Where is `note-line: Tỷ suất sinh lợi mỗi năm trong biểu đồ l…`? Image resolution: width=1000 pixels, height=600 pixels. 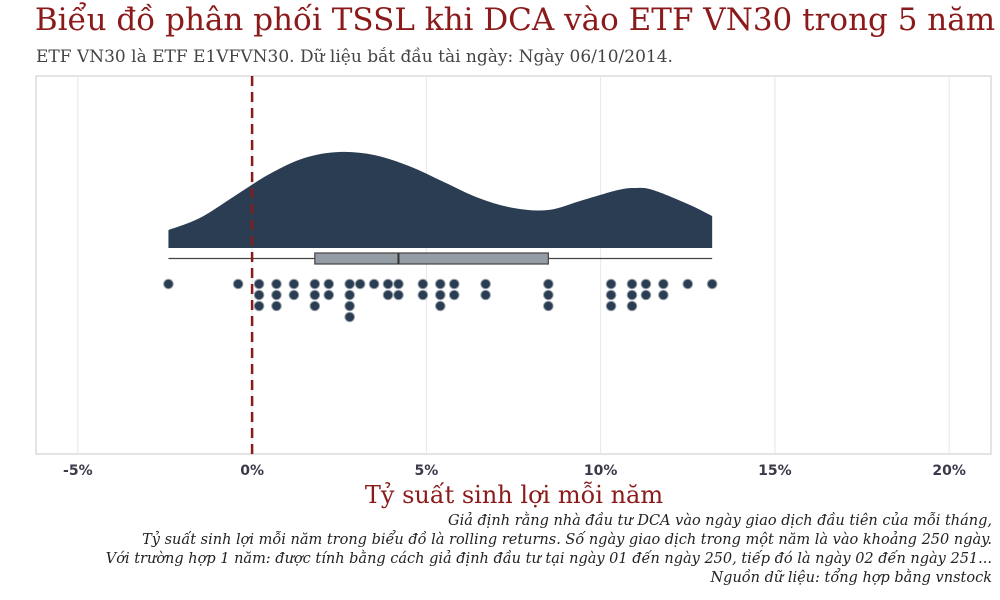
note-line: Tỷ suất sinh lợi mỗi năm trong biểu đồ l… is located at coordinates (567, 540).